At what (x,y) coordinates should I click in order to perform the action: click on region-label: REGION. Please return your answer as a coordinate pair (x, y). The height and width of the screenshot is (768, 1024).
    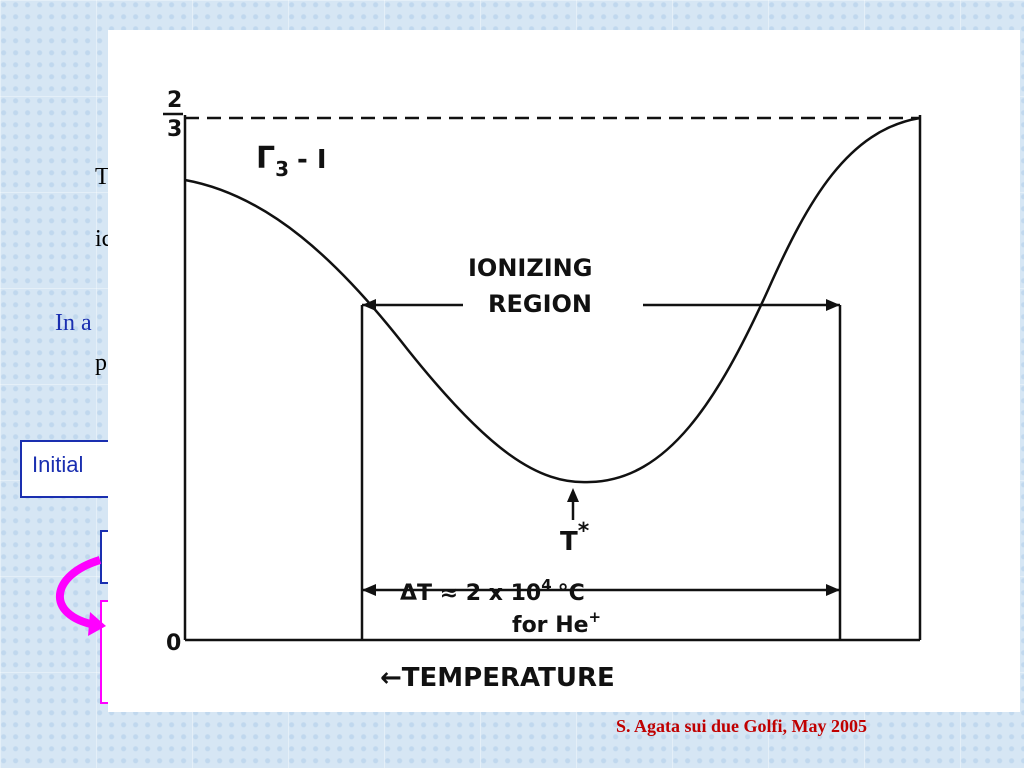
    Looking at the image, I should click on (540, 304).